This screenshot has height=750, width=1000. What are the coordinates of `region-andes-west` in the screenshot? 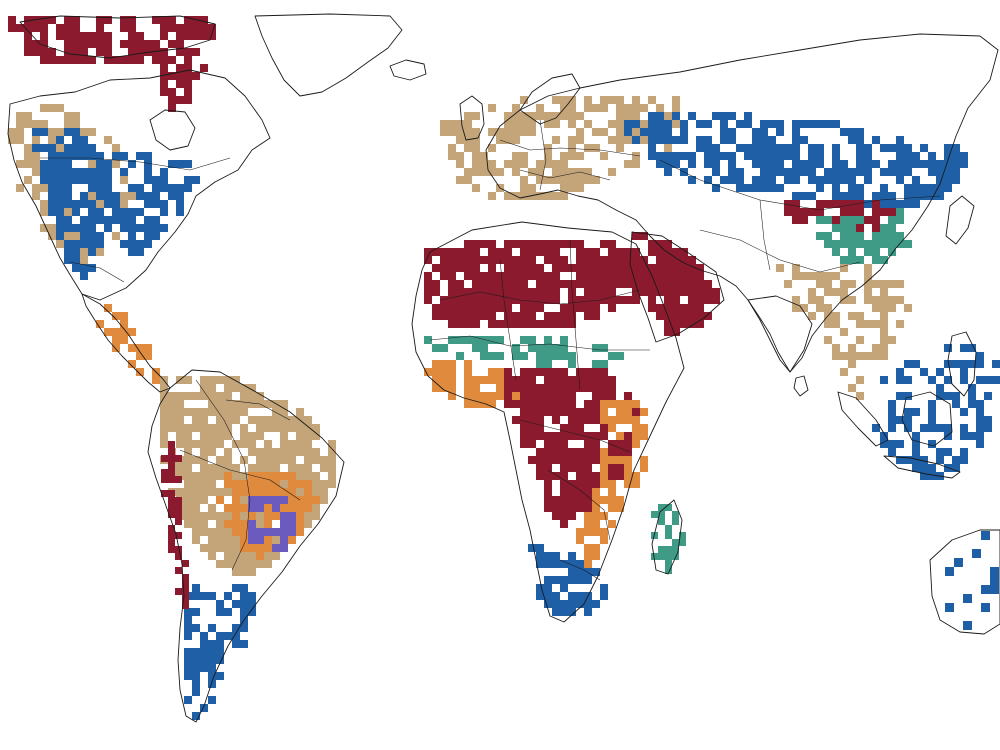 It's located at (175, 525).